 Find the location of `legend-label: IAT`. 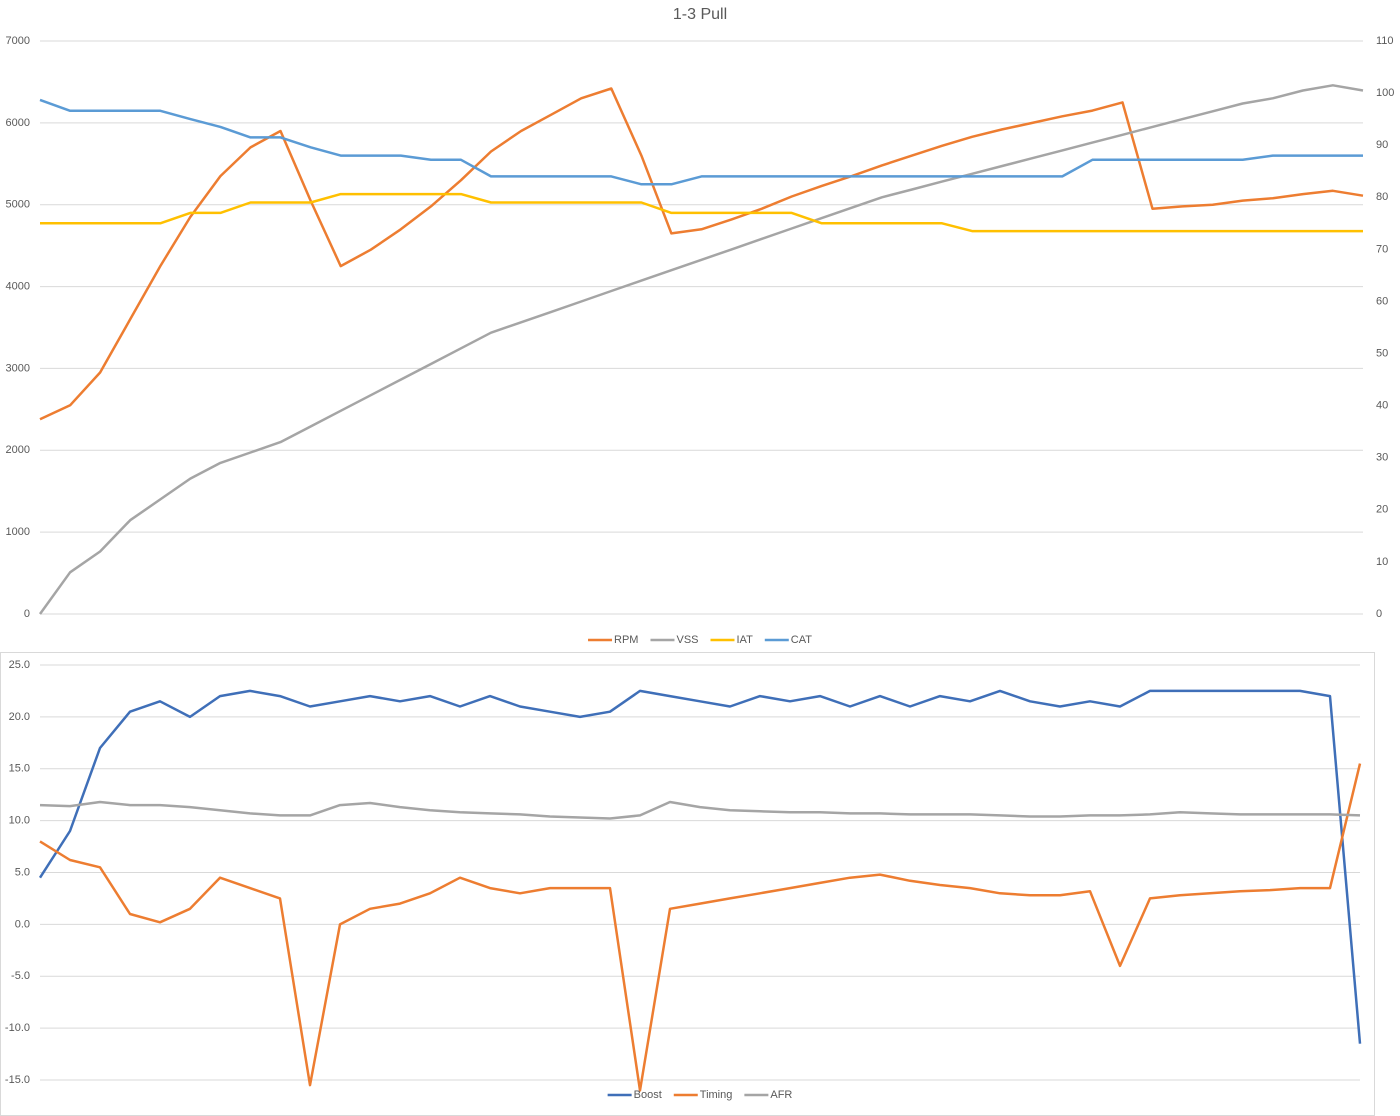

legend-label: IAT is located at coordinates (744, 640).